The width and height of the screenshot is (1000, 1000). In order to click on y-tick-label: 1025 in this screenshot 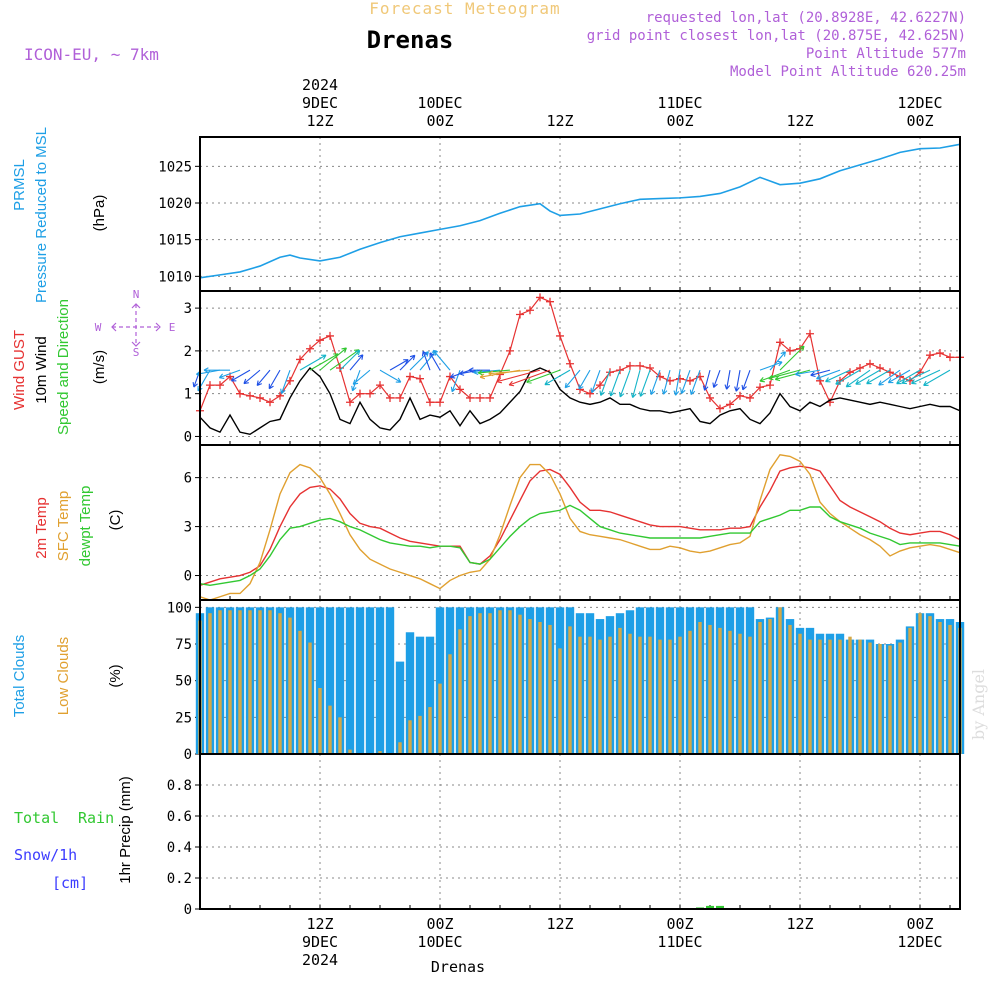, I will do `click(175, 167)`.